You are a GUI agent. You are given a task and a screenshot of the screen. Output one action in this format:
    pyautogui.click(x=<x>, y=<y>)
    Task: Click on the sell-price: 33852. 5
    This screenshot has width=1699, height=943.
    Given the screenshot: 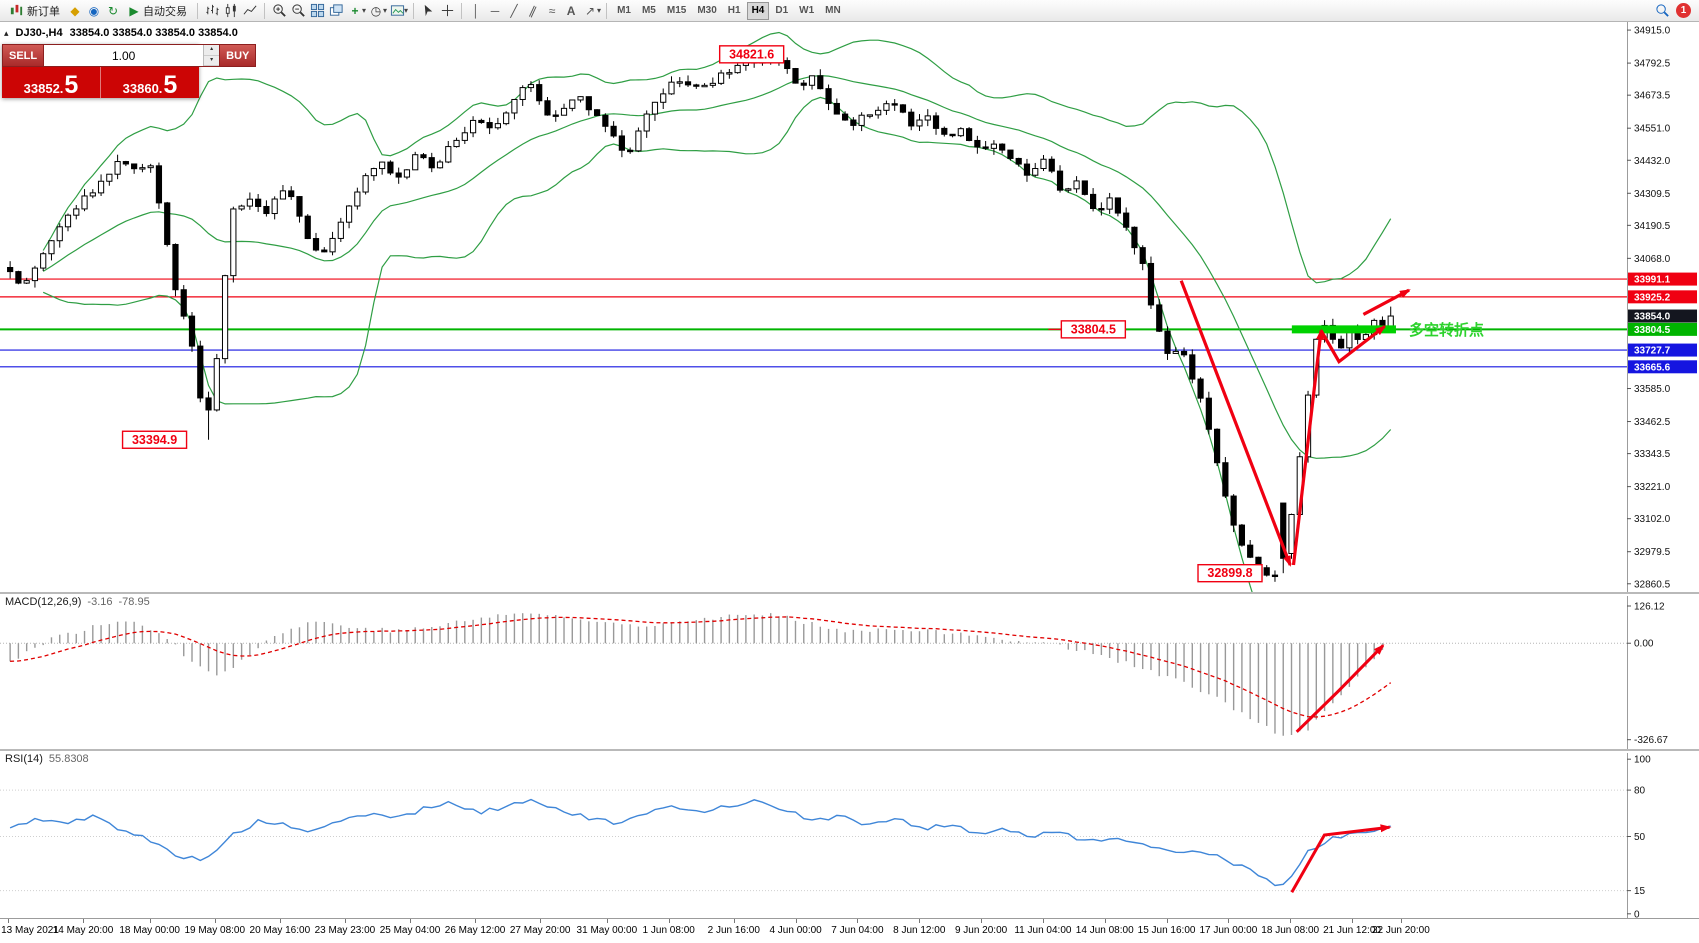 What is the action you would take?
    pyautogui.click(x=51, y=82)
    